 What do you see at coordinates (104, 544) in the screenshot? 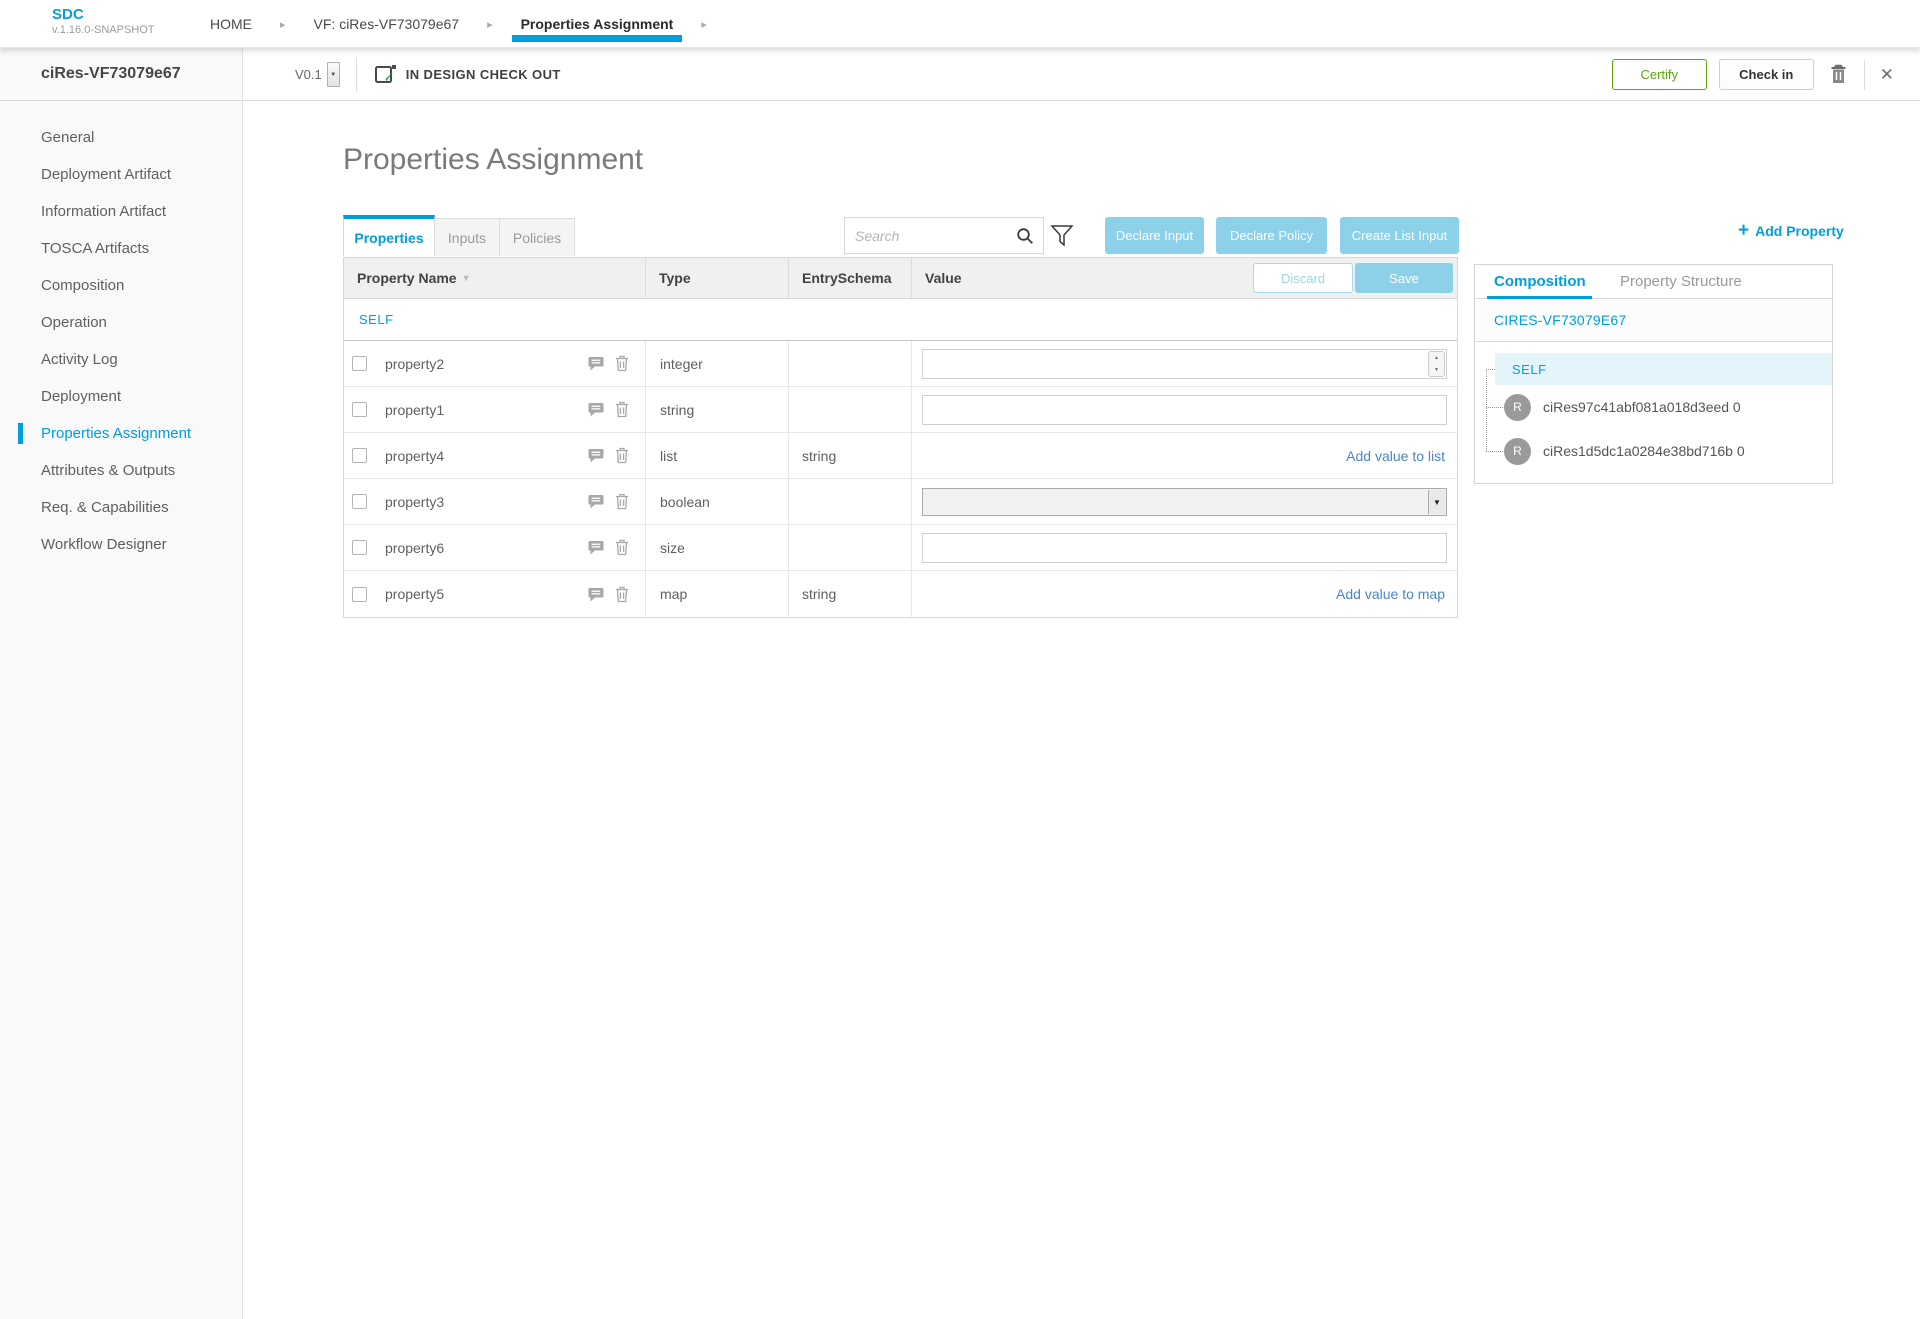
I see `sidebar-item-workflow-designer: Workflow Designer` at bounding box center [104, 544].